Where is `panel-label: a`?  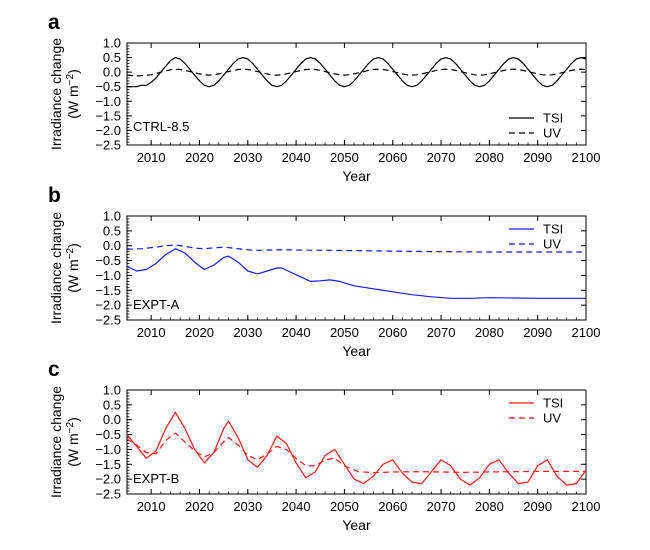 panel-label: a is located at coordinates (54, 22).